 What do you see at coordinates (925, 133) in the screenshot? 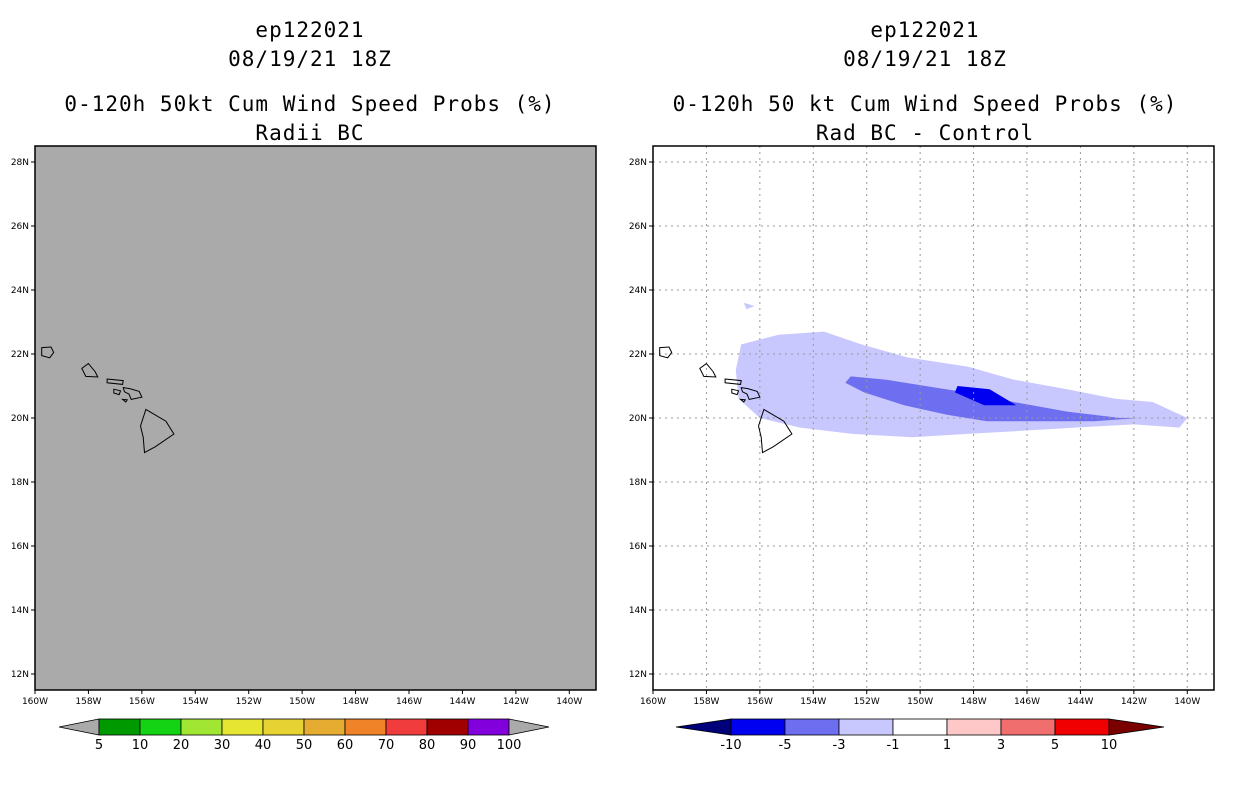
I see `right-title-run: Rad BC - Control` at bounding box center [925, 133].